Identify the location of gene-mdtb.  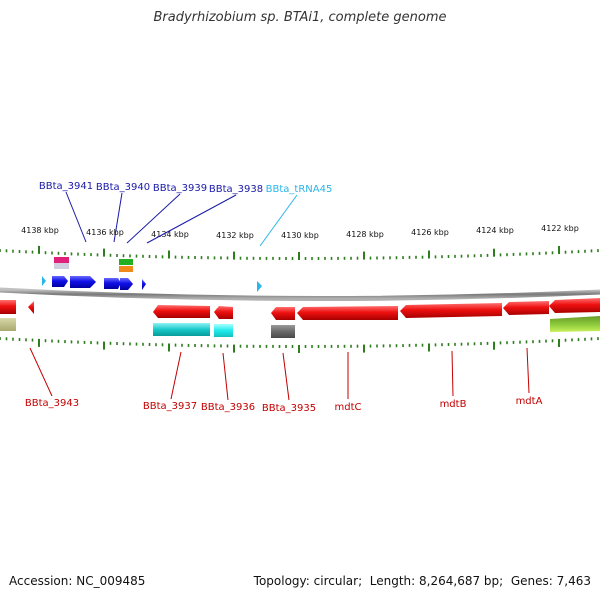
(451, 310).